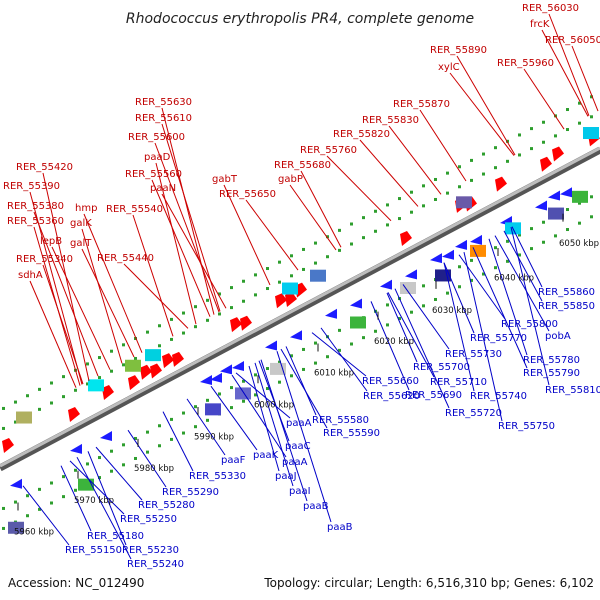 The height and width of the screenshot is (600, 600). I want to click on forward-gene-label: gabP, so click(290, 179).